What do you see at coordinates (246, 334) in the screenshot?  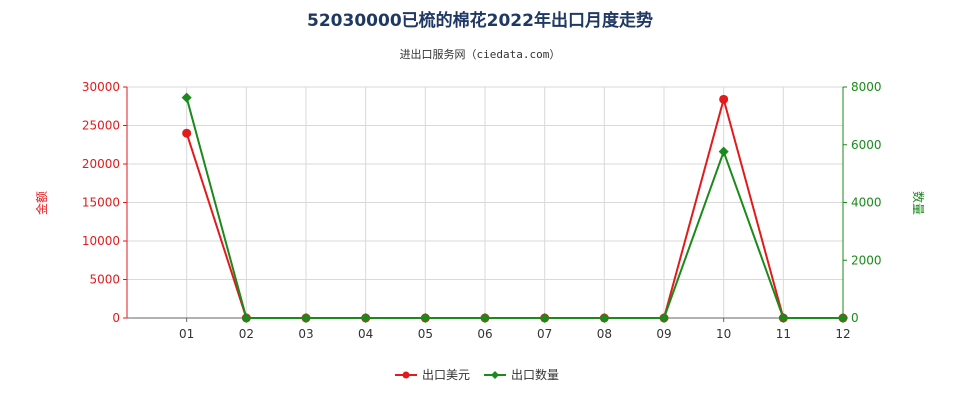 I see `x-tick-label: 02` at bounding box center [246, 334].